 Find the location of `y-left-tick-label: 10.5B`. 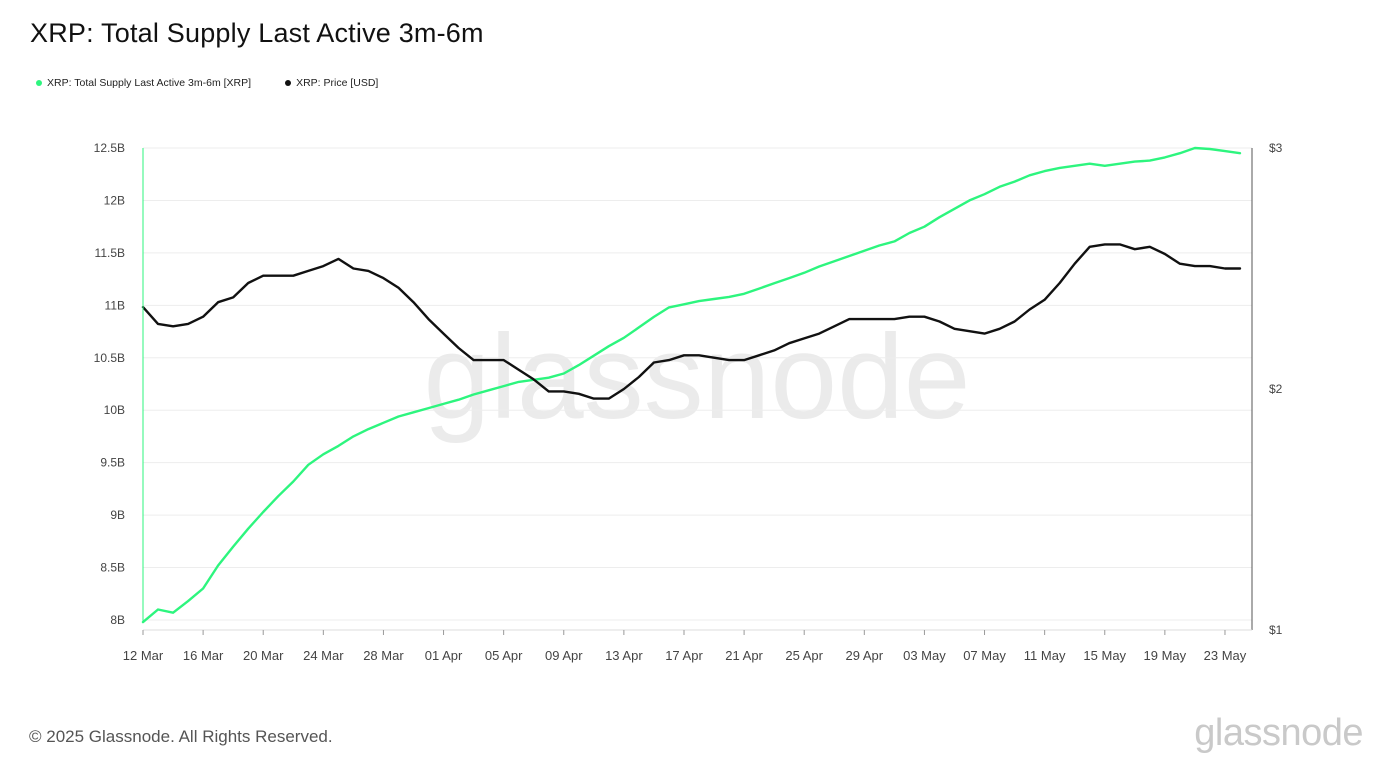

y-left-tick-label: 10.5B is located at coordinates (109, 358).